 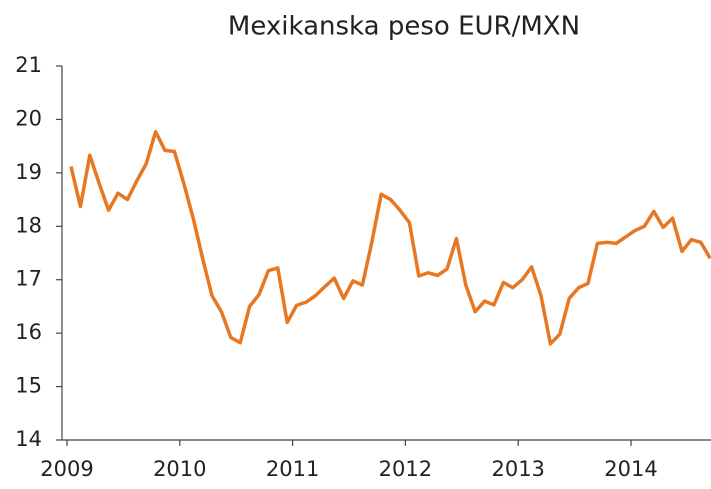 What do you see at coordinates (28, 279) in the screenshot?
I see `y-tick-label: 17` at bounding box center [28, 279].